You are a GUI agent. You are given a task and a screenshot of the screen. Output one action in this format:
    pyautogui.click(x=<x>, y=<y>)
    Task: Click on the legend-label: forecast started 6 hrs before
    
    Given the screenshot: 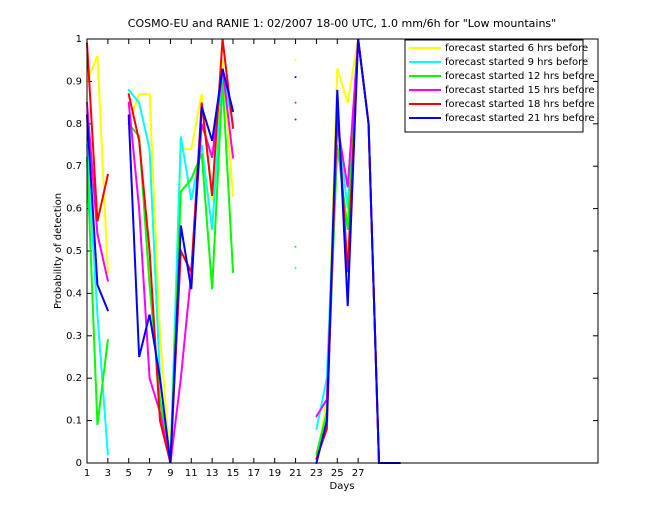 What is the action you would take?
    pyautogui.click(x=516, y=48)
    